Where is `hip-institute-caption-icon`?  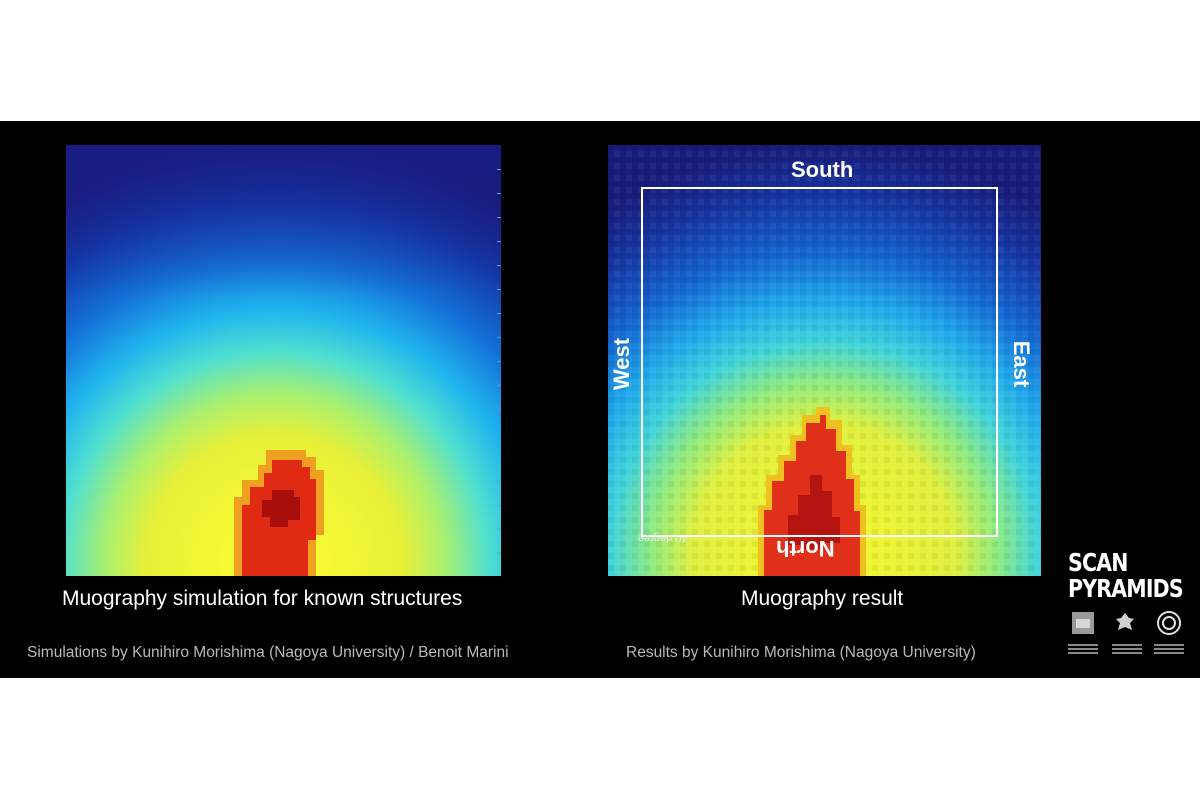
hip-institute-caption-icon is located at coordinates (1083, 649).